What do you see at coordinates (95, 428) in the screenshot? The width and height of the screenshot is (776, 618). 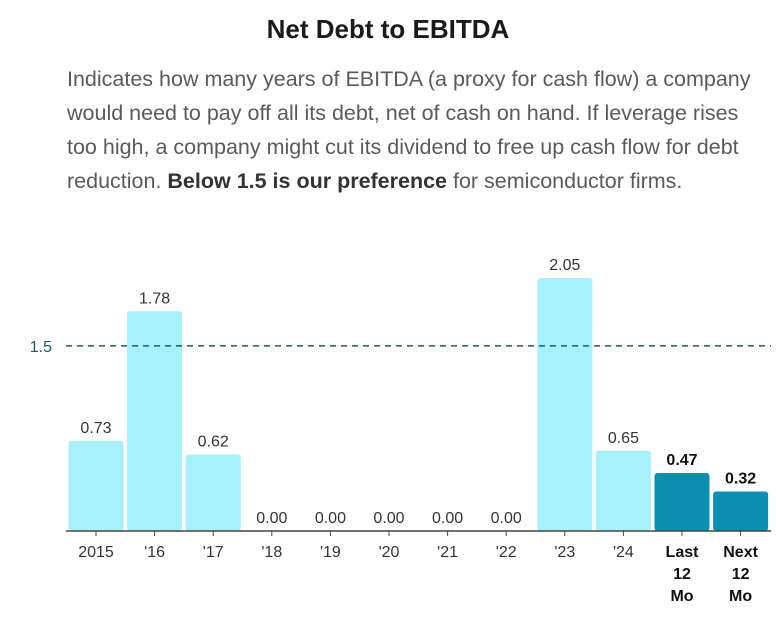 I see `data-label: 0.73` at bounding box center [95, 428].